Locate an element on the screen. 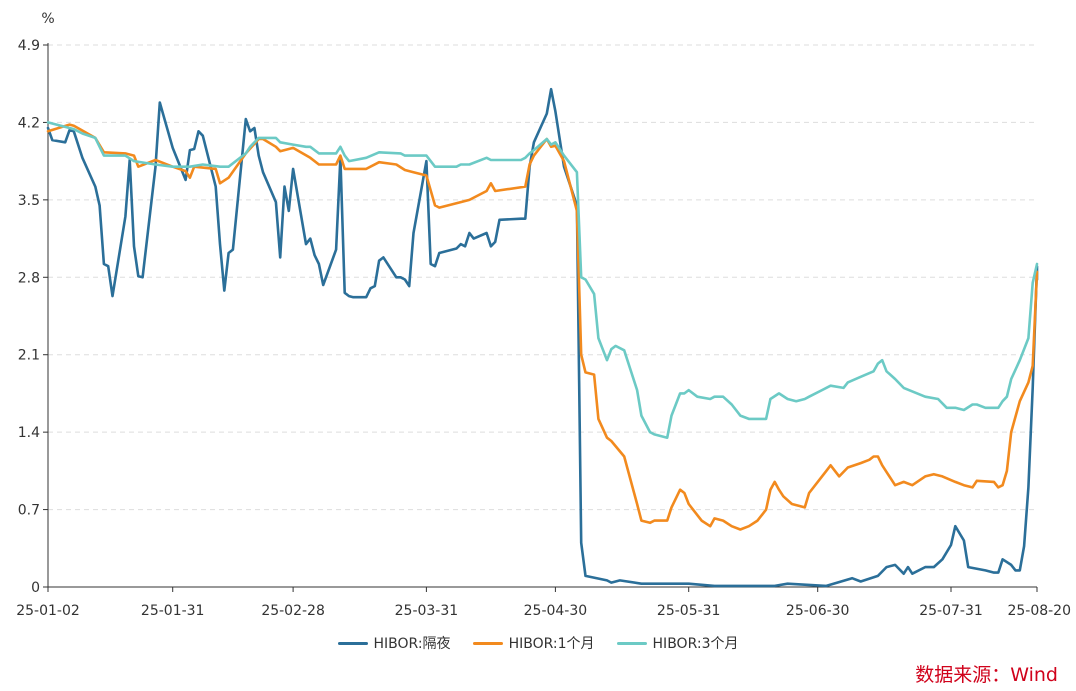 The width and height of the screenshot is (1076, 691). legend-item: HIBOR:3个月 is located at coordinates (677, 643).